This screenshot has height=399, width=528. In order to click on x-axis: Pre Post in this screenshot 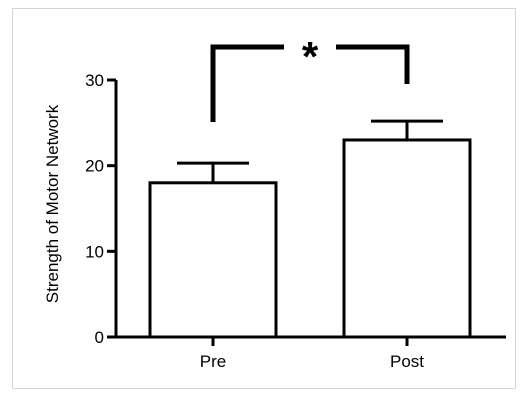, I will do `click(306, 353)`.